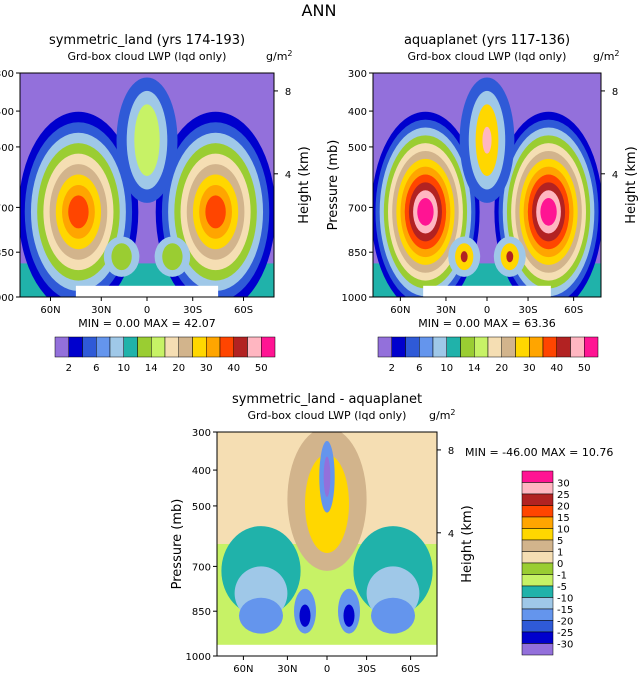  Describe the element at coordinates (562, 576) in the screenshot. I see `colorbar-label: -1` at that location.